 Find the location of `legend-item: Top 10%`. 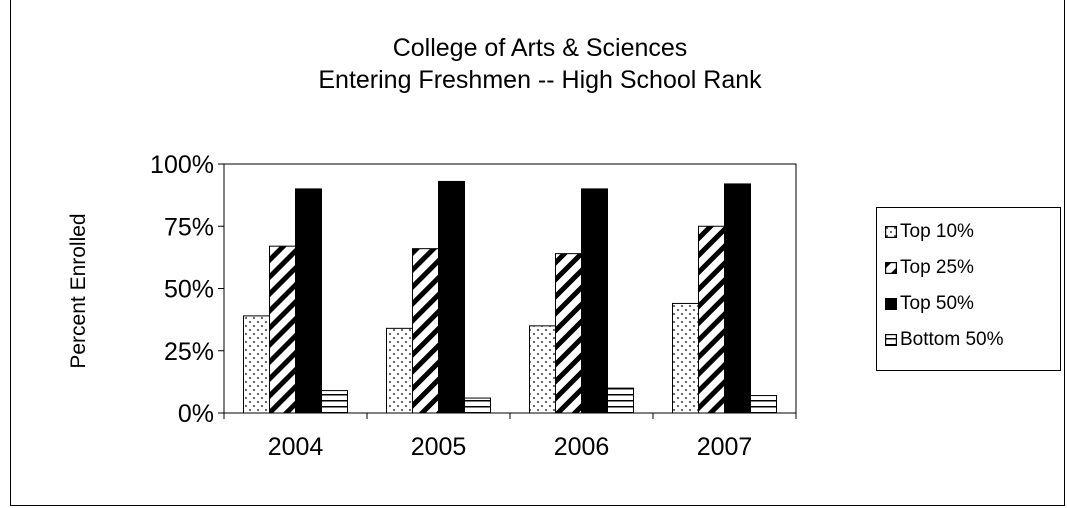

legend-item: Top 10% is located at coordinates (929, 232).